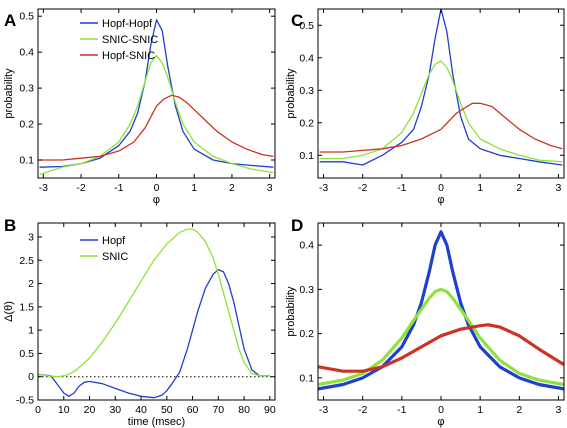 The height and width of the screenshot is (428, 567). Describe the element at coordinates (270, 410) in the screenshot. I see `x-tick-label: 90` at that location.